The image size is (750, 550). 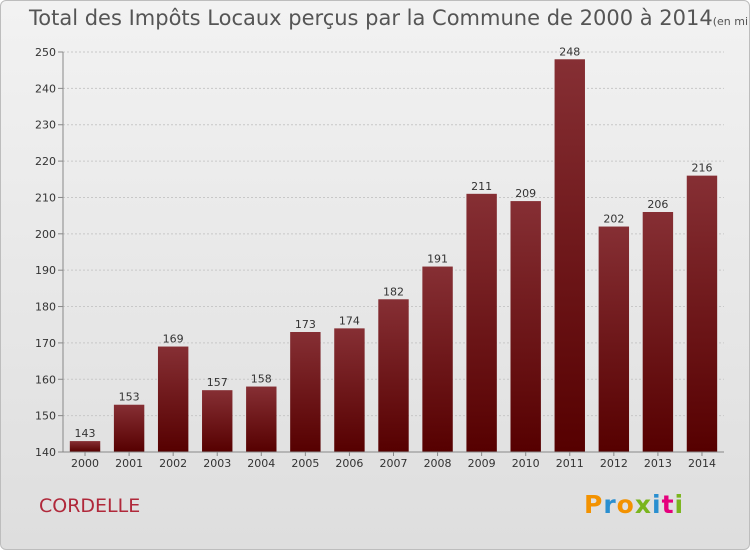 What do you see at coordinates (349, 320) in the screenshot?
I see `bar-value-label: 174` at bounding box center [349, 320].